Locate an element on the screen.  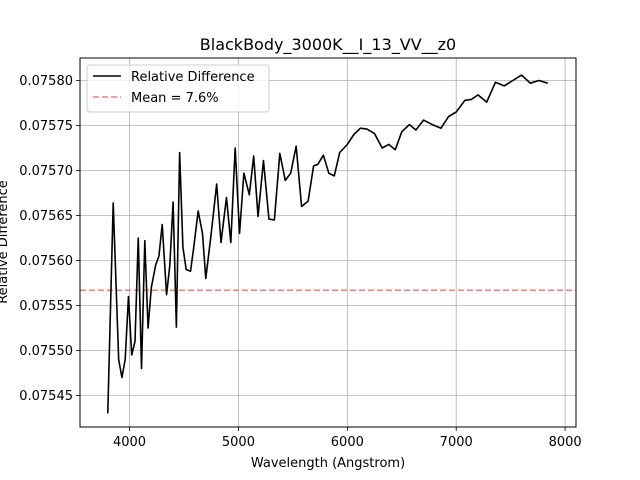
y-tick-label: 0.07555 is located at coordinates (46, 306).